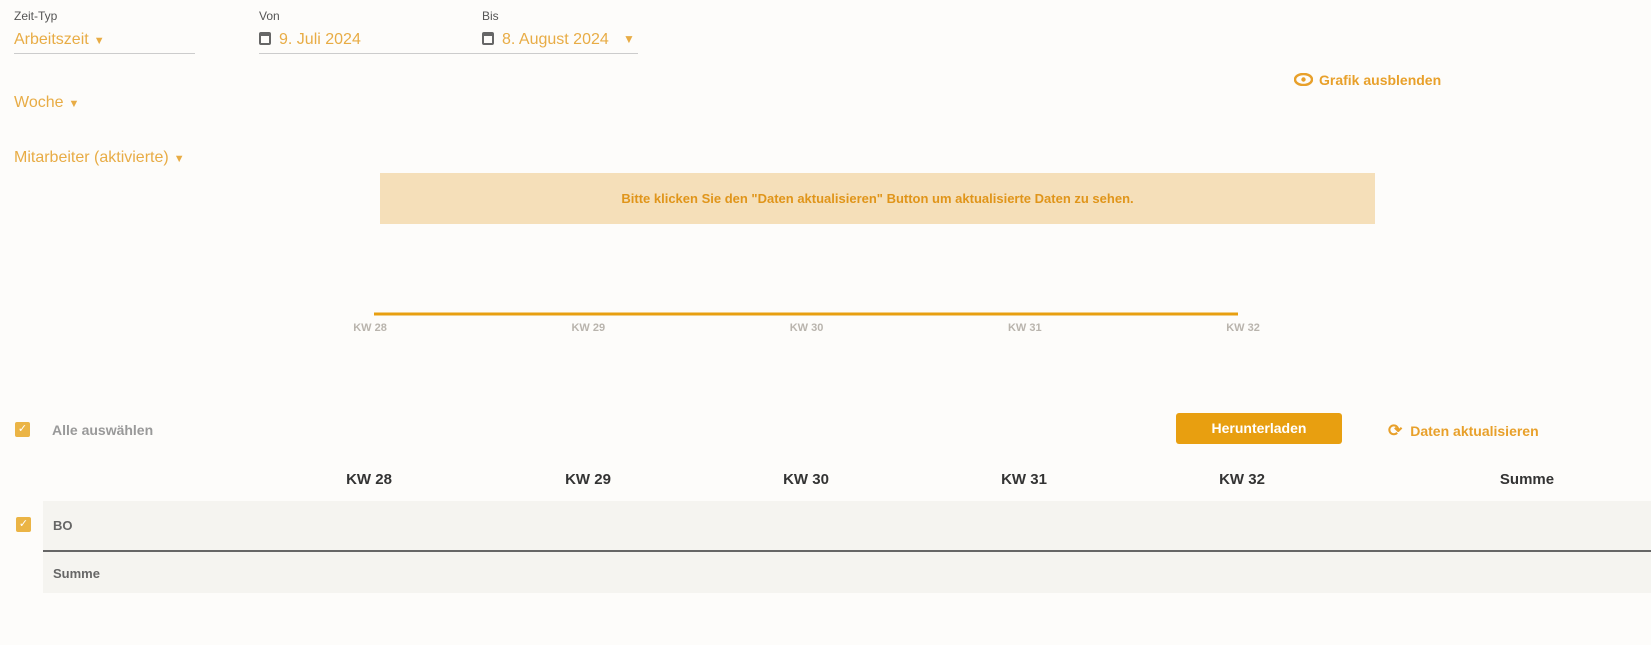 This screenshot has width=1651, height=645. Describe the element at coordinates (490, 16) in the screenshot. I see `bis-label: Bis` at that location.